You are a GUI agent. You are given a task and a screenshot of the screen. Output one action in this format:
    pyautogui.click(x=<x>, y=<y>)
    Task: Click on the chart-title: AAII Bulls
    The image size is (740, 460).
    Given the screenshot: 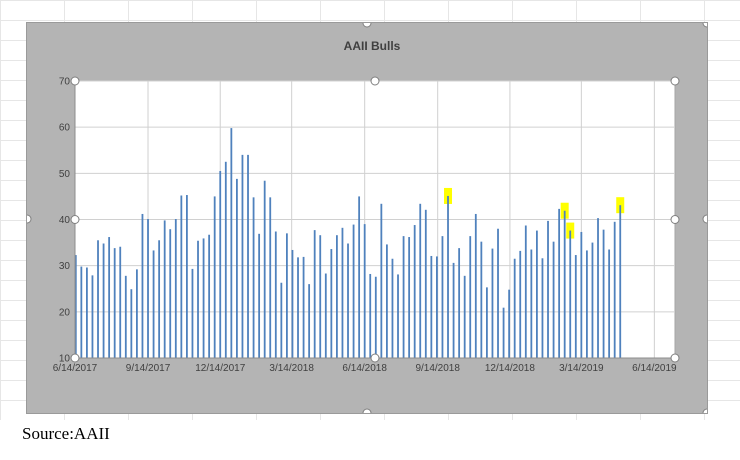 What is the action you would take?
    pyautogui.click(x=372, y=46)
    